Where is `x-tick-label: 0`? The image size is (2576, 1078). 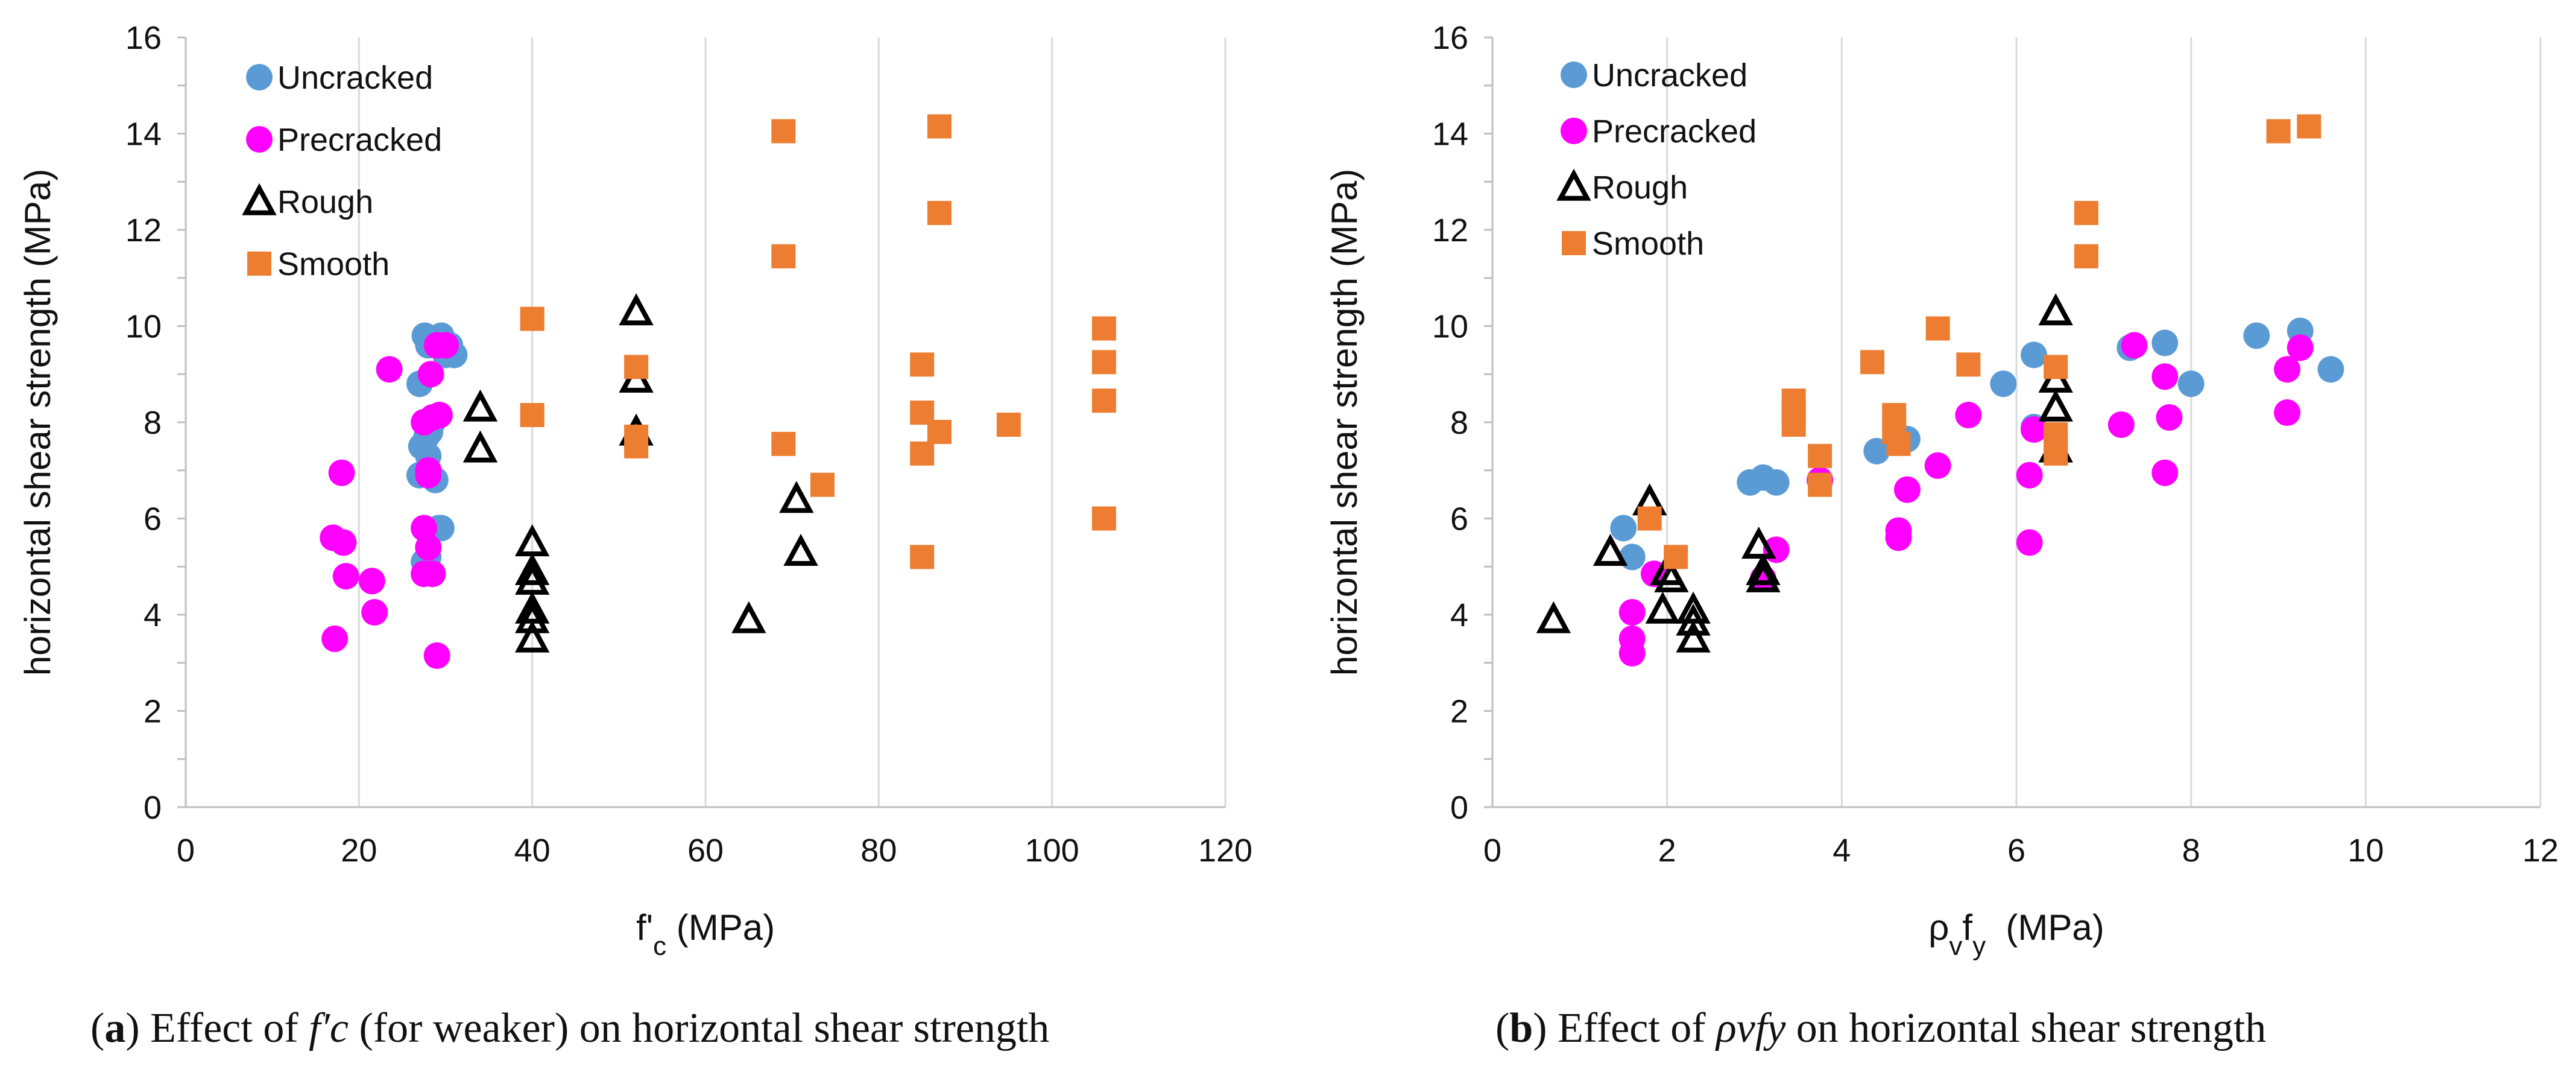 x-tick-label: 0 is located at coordinates (1492, 850).